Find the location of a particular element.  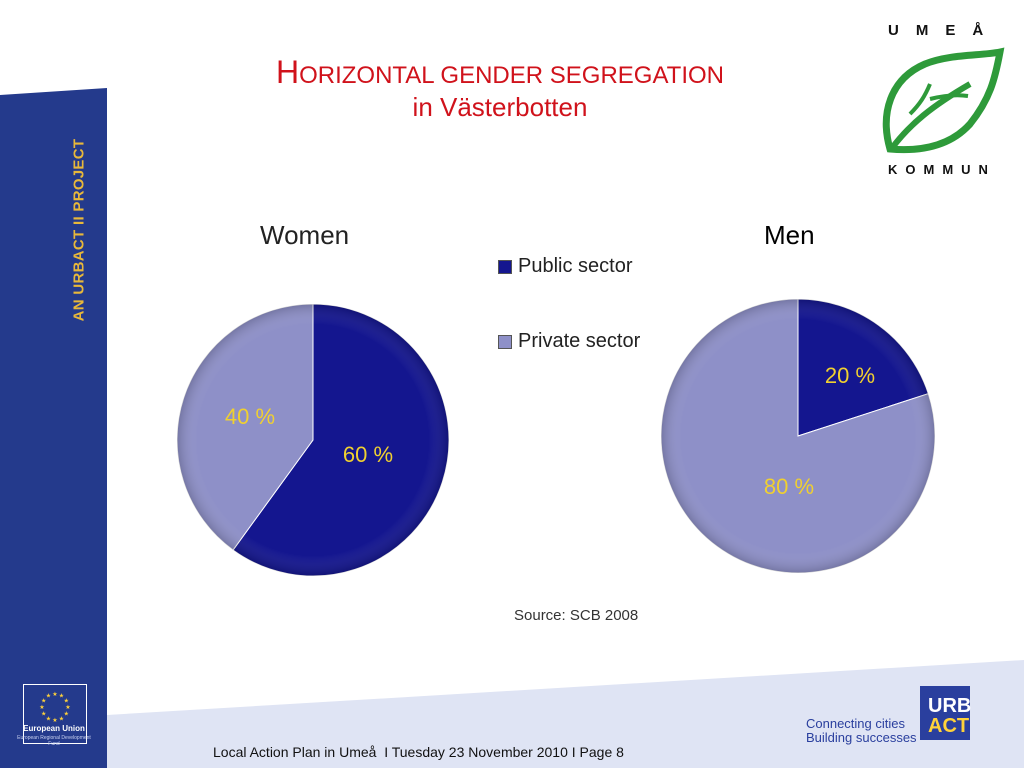

urbact-logo is located at coordinates (945, 713).